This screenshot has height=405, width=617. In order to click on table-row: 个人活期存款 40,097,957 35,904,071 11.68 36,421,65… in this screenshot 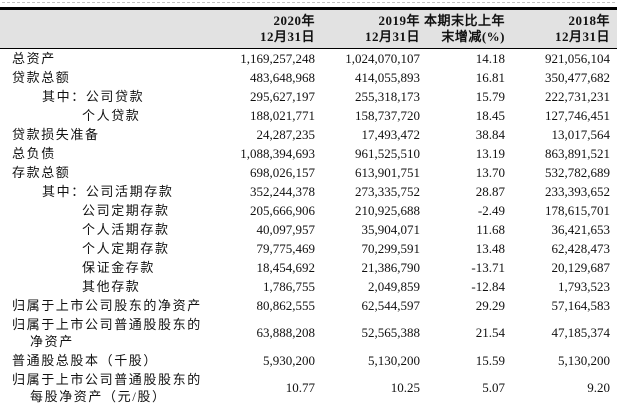, I will do `click(308, 229)`.